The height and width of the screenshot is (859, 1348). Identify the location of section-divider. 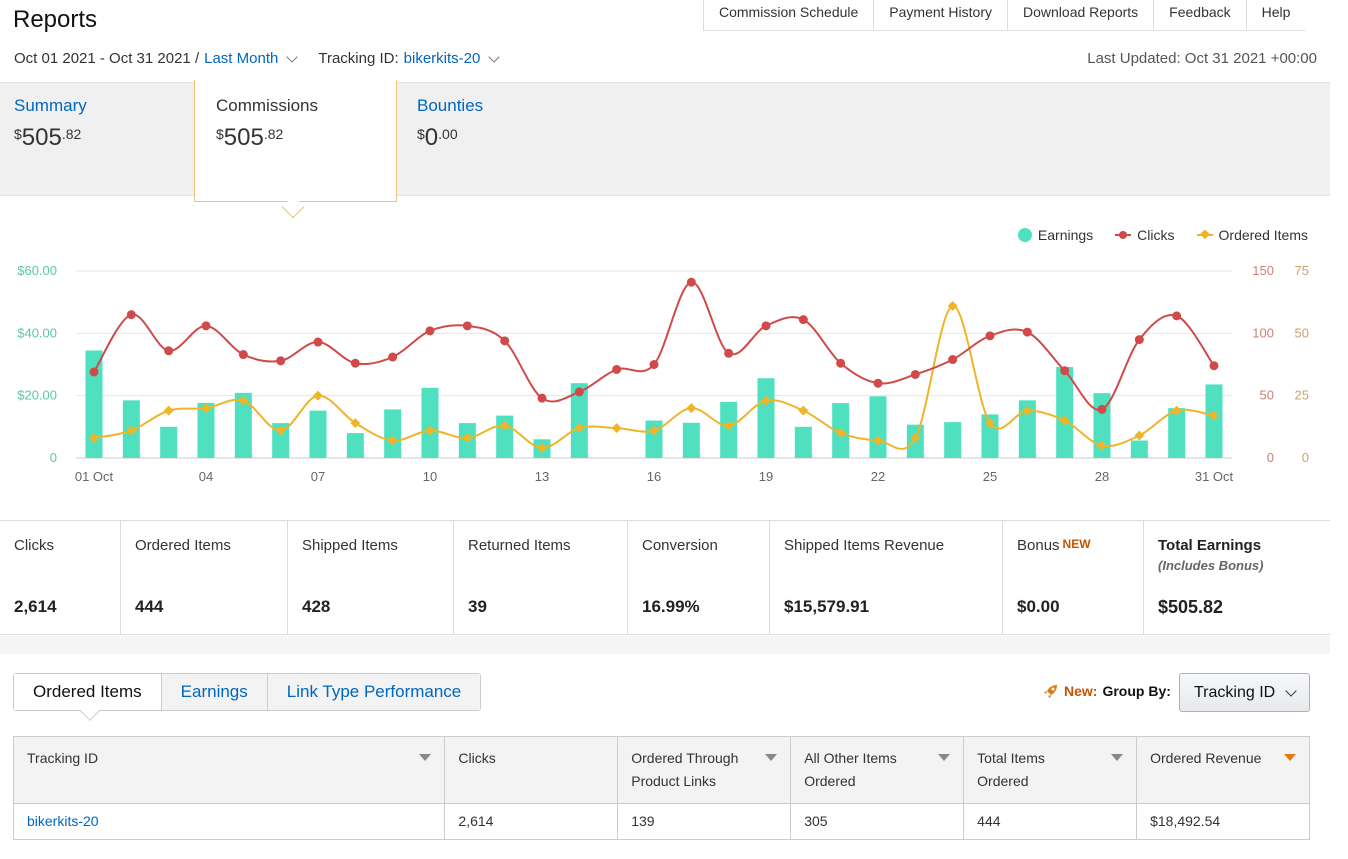
(665, 645).